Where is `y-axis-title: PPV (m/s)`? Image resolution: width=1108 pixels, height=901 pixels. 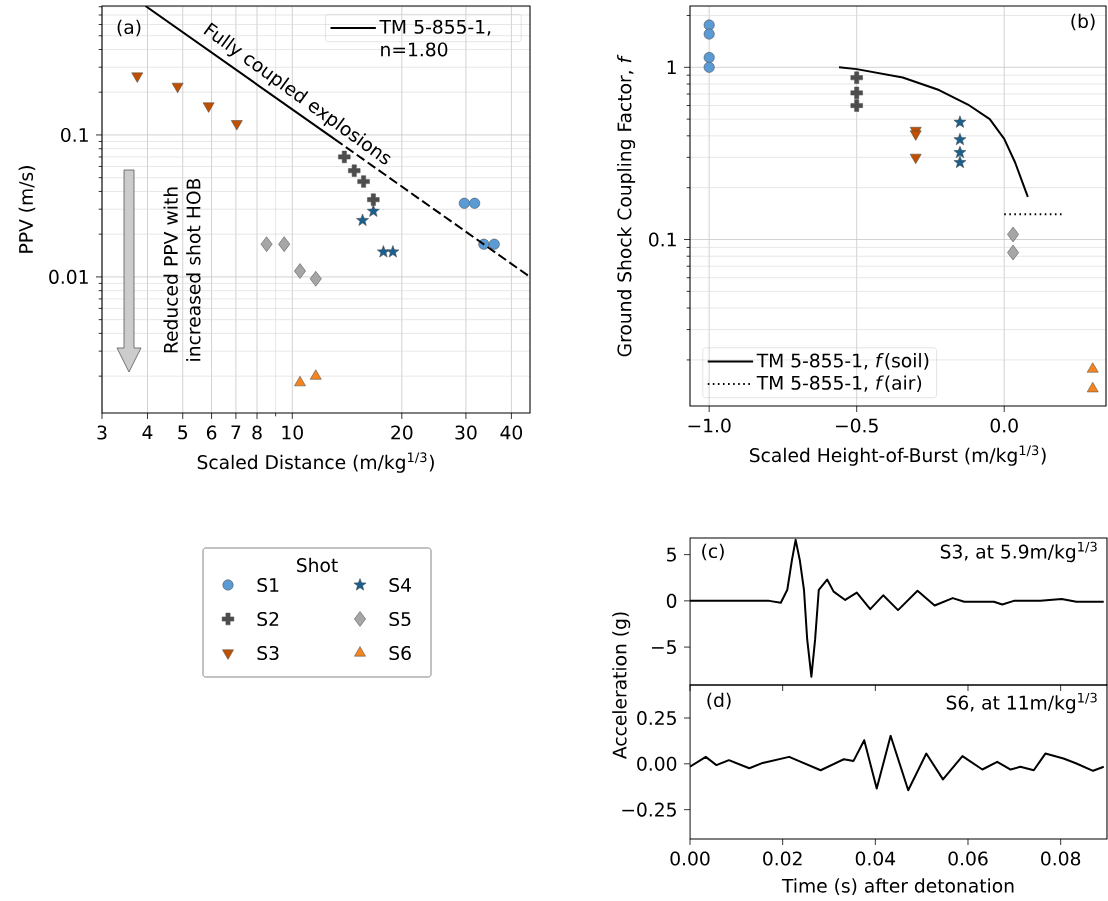 y-axis-title: PPV (m/s) is located at coordinates (27, 209).